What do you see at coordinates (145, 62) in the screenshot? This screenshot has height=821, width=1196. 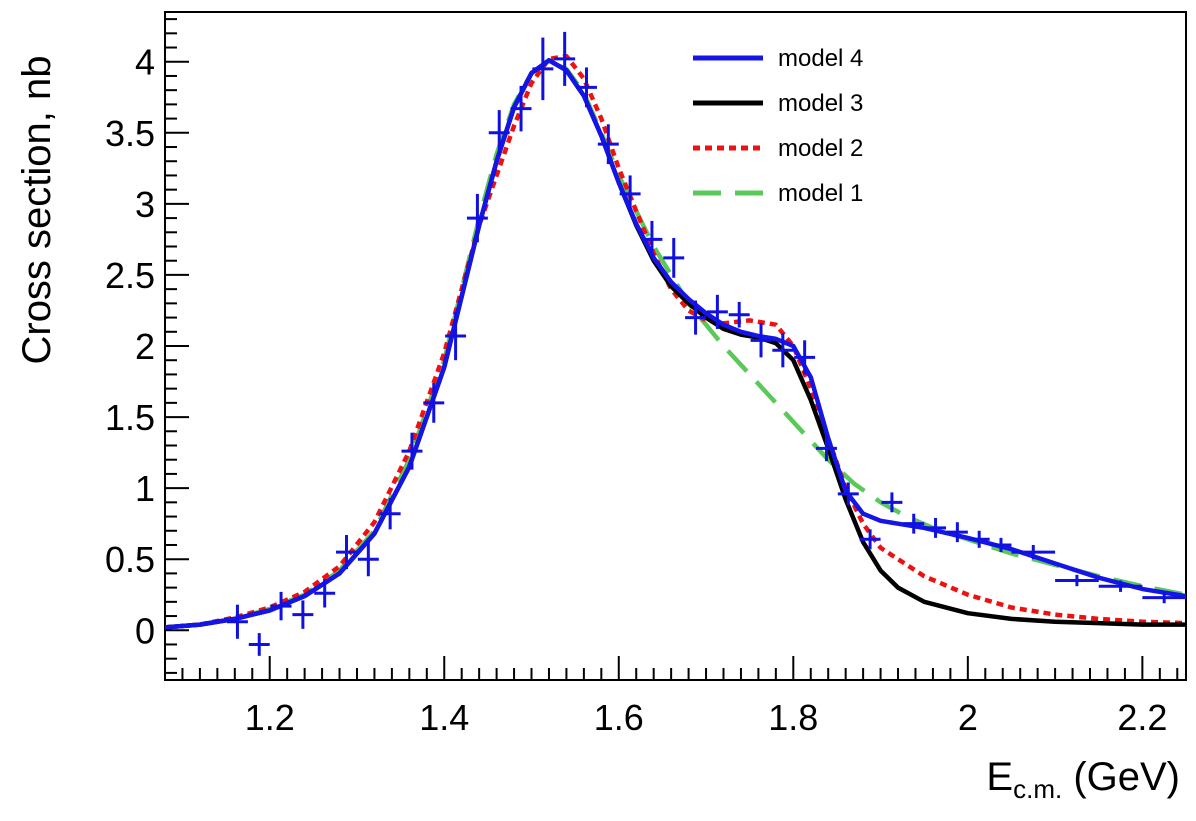 I see `y-tick-label: 4` at bounding box center [145, 62].